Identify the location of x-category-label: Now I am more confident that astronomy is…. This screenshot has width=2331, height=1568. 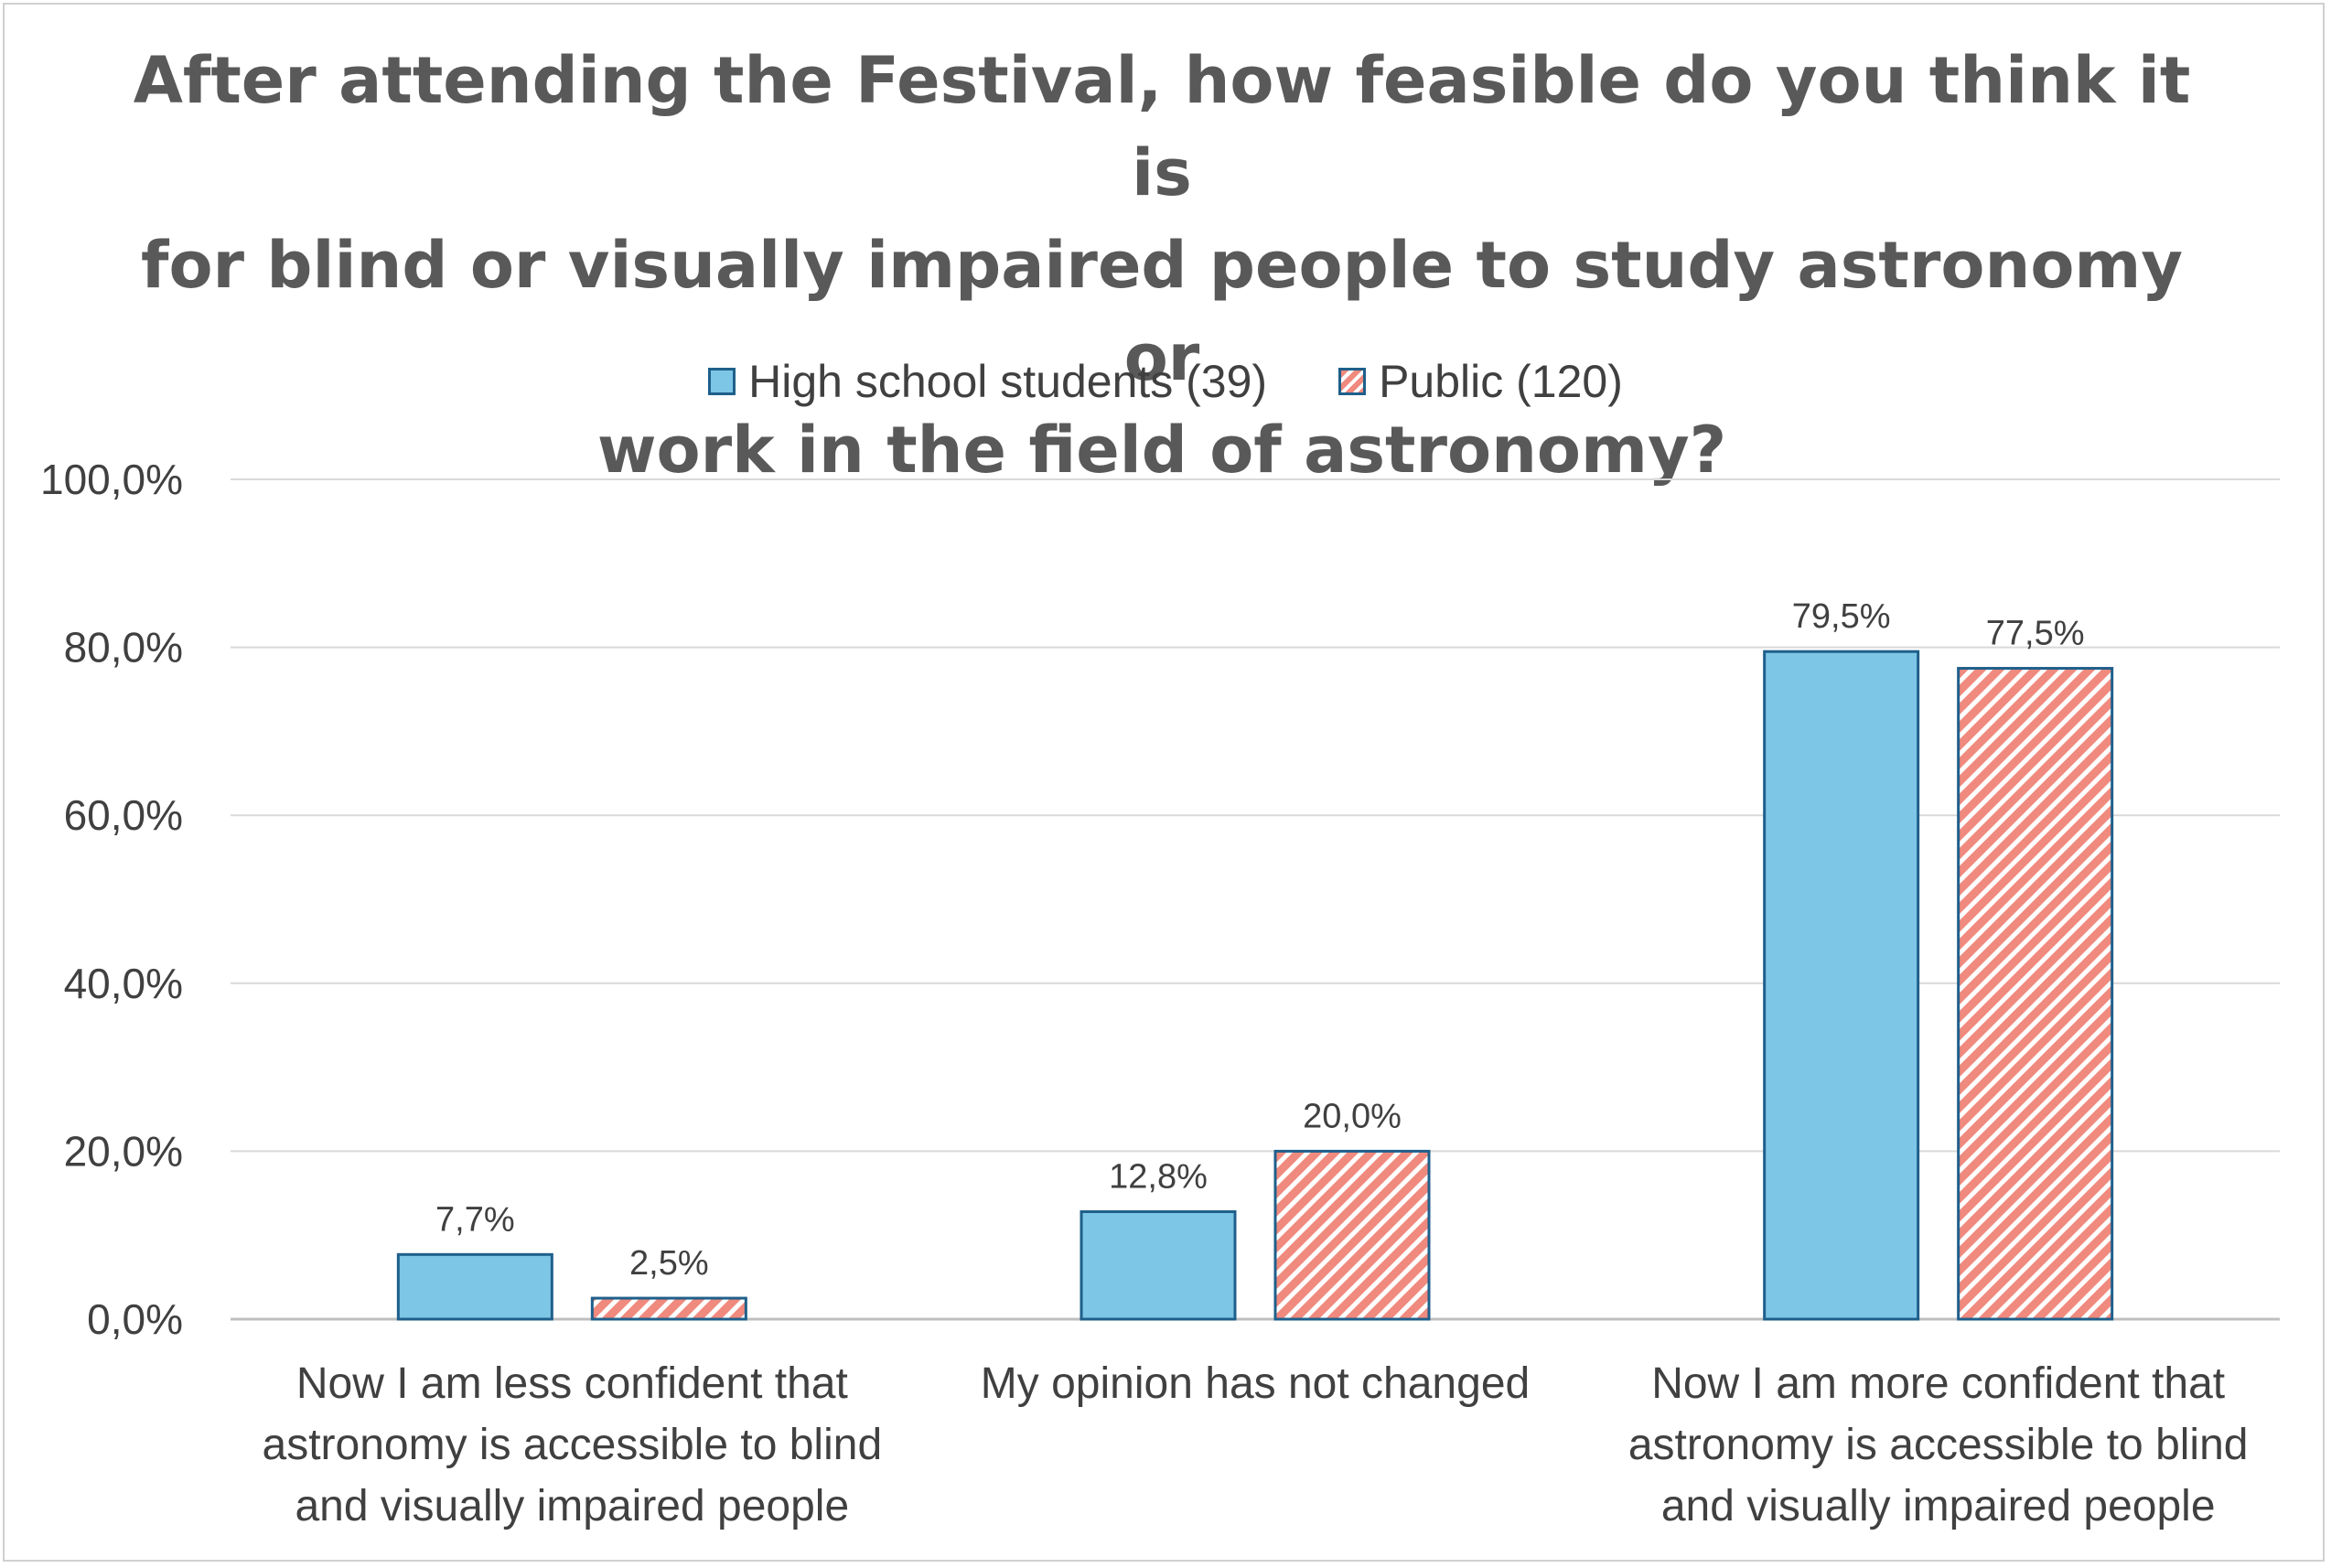
(1938, 1444).